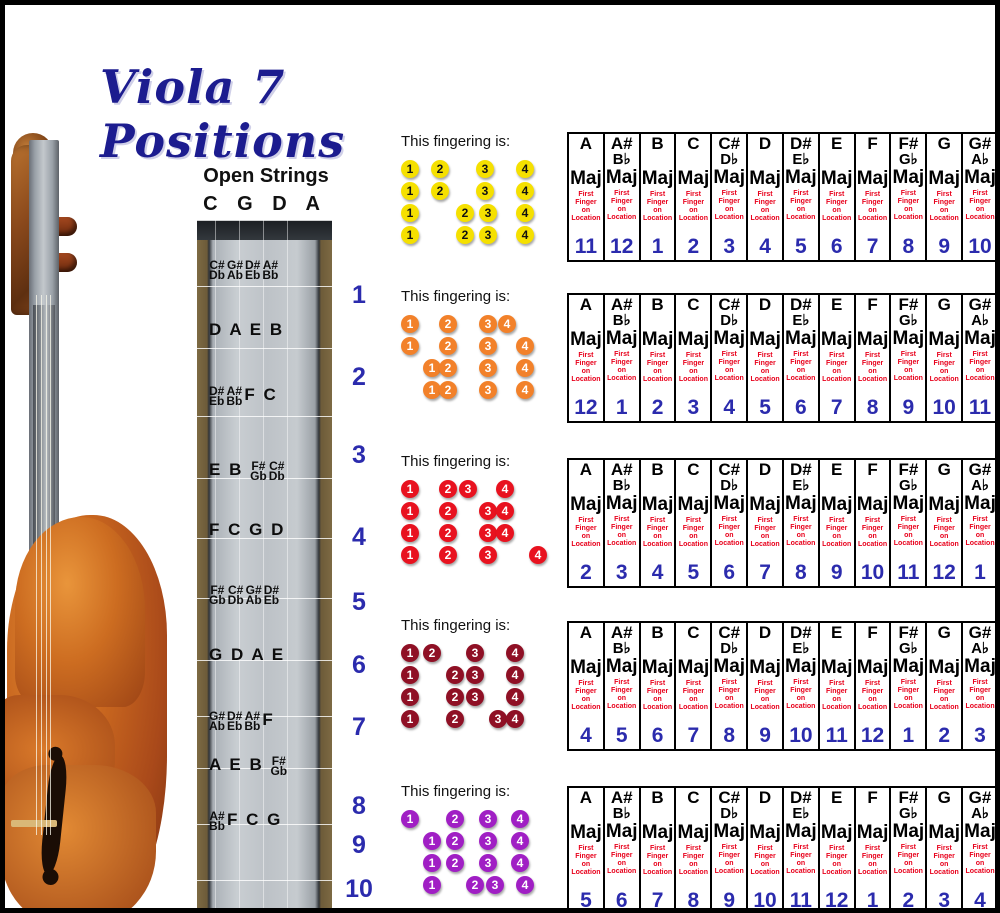  I want to click on chord-column: A Maj First Finger on Location 2, so click(587, 523).